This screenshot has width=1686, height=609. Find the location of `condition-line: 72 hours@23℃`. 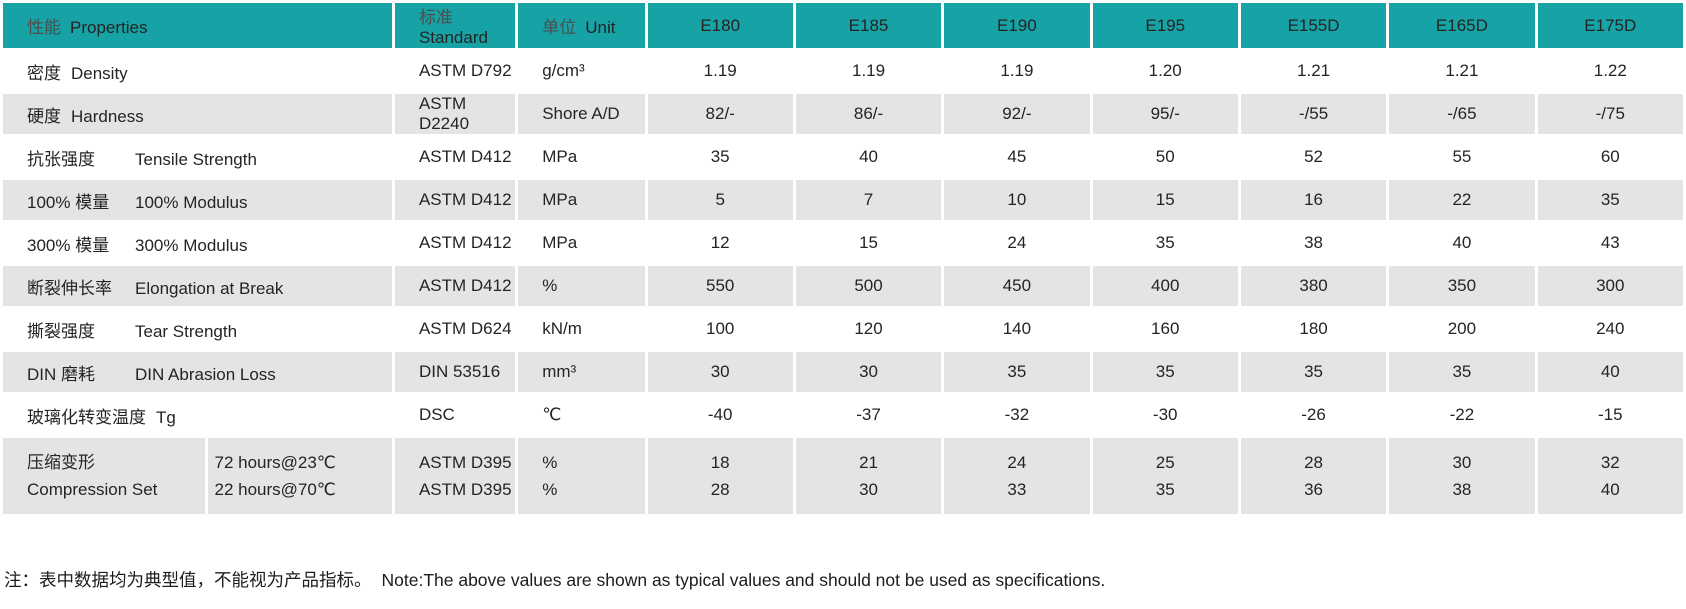

condition-line: 72 hours@23℃ is located at coordinates (275, 462).